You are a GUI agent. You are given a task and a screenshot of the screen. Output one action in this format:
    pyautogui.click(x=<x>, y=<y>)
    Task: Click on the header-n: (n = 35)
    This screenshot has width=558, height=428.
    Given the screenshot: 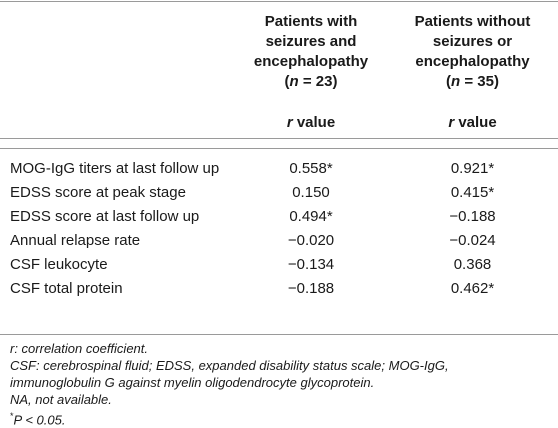 What is the action you would take?
    pyautogui.click(x=472, y=81)
    